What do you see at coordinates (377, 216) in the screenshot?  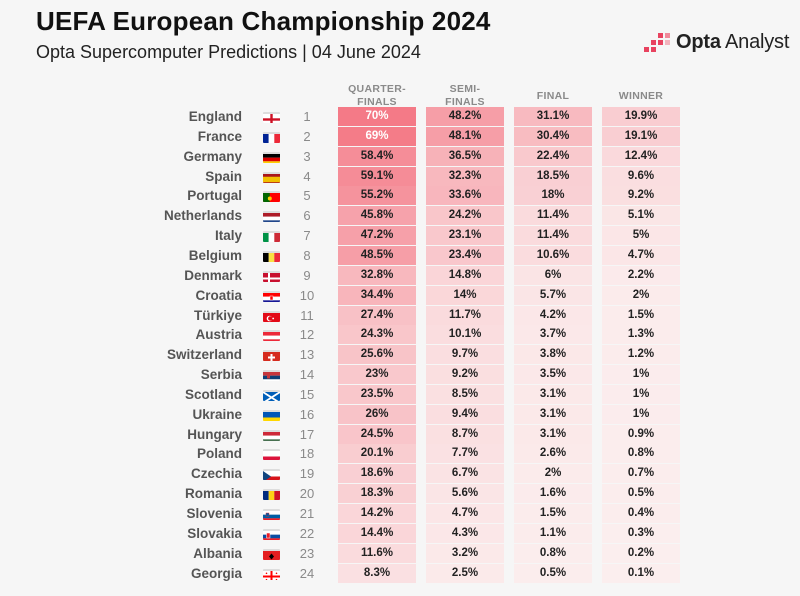 I see `probability-cell: 45.8%` at bounding box center [377, 216].